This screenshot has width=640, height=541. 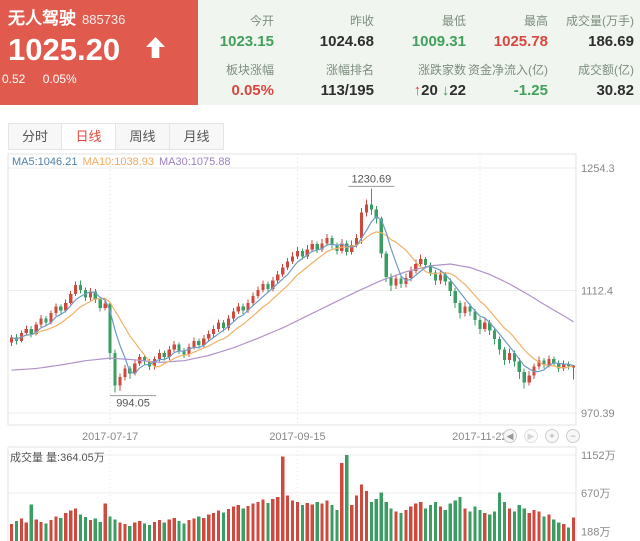 What do you see at coordinates (346, 41) in the screenshot?
I see `stat-value: 1024.68` at bounding box center [346, 41].